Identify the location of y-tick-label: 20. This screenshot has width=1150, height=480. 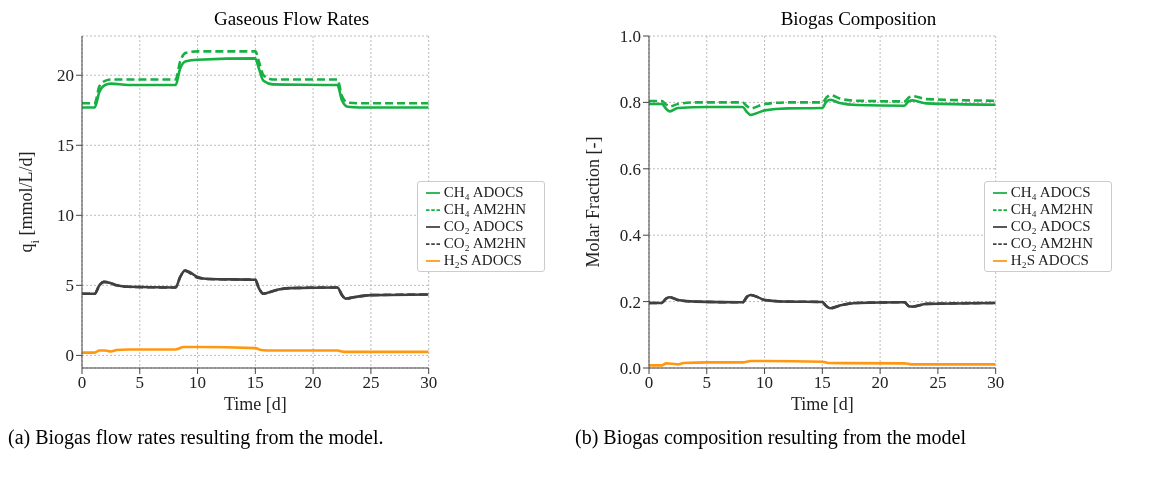
(65, 76).